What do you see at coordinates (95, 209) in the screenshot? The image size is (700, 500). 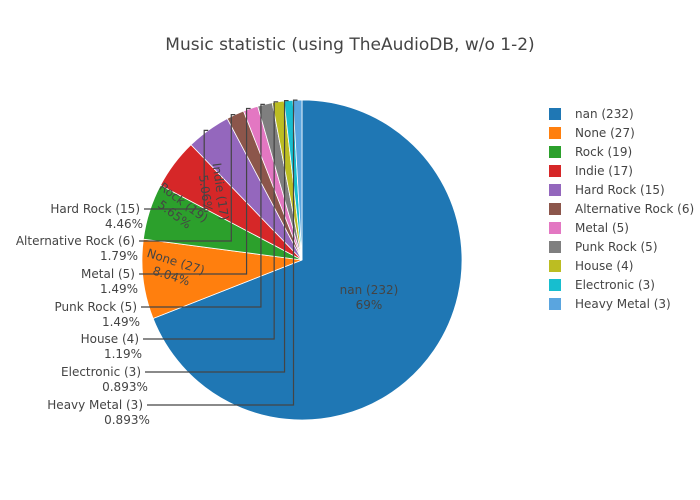 I see `slice-label-hard-rock: Hard Rock (15)` at bounding box center [95, 209].